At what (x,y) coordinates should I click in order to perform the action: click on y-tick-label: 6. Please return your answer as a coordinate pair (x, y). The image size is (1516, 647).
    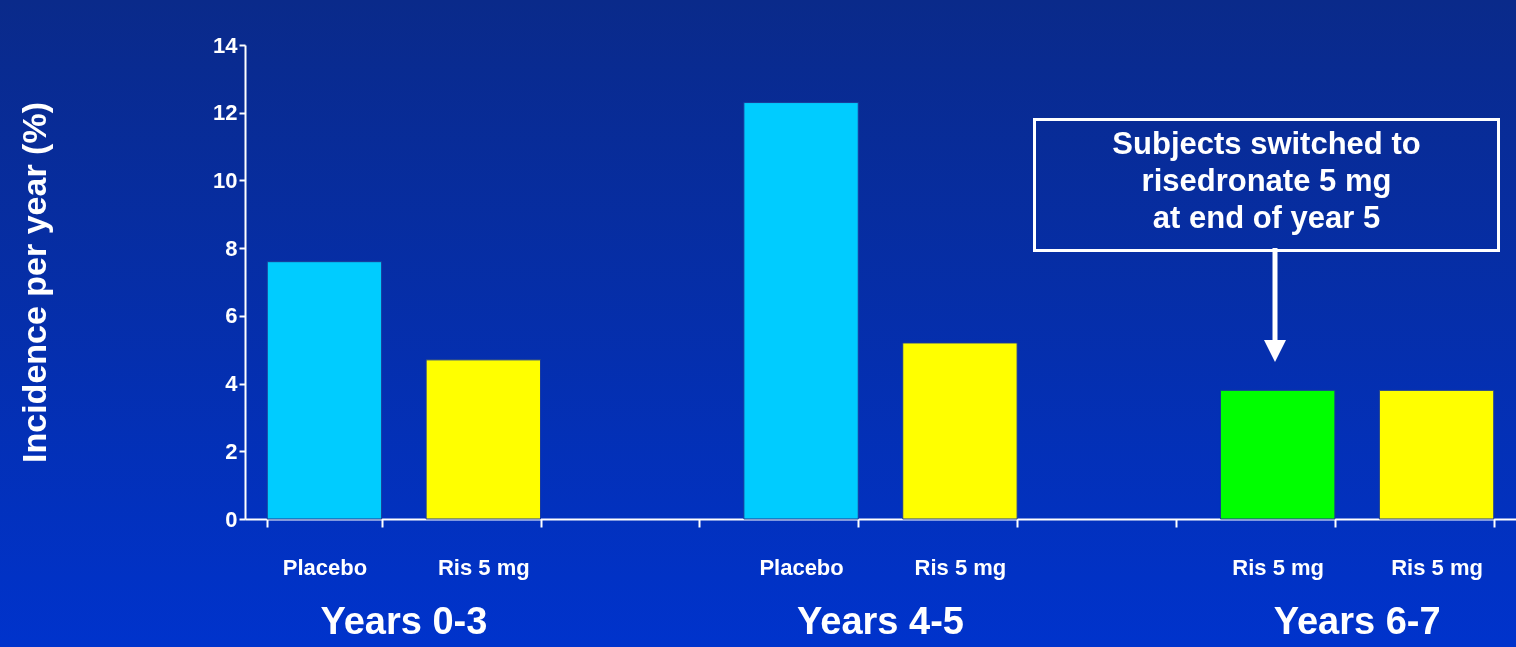
    Looking at the image, I should click on (231, 316).